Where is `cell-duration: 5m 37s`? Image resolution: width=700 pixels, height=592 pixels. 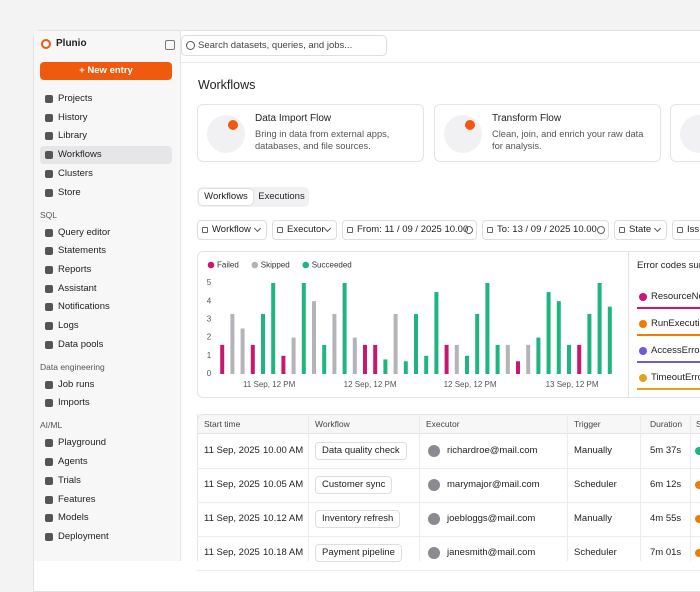
cell-duration: 5m 37s is located at coordinates (666, 450).